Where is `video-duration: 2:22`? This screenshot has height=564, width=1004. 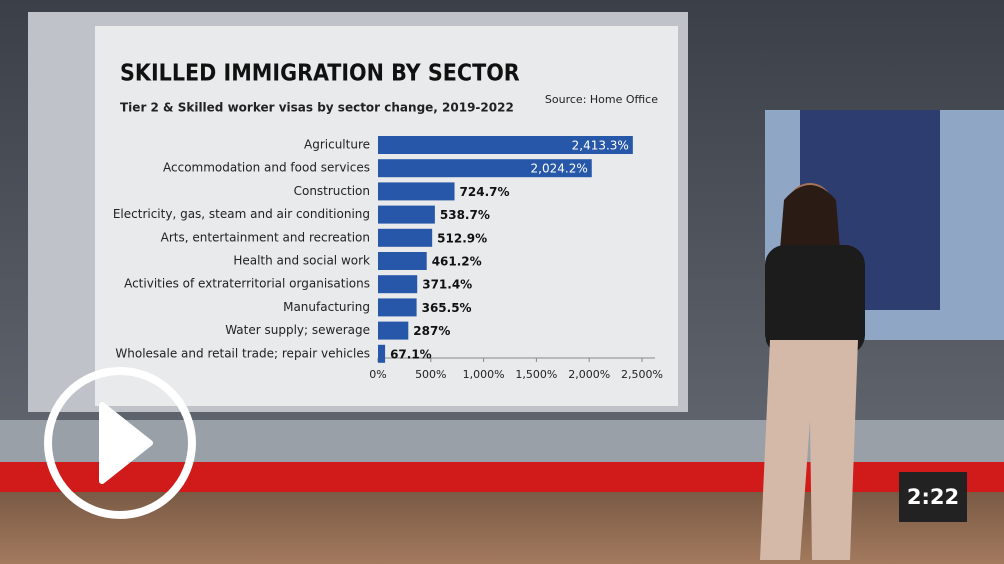
video-duration: 2:22 is located at coordinates (933, 497).